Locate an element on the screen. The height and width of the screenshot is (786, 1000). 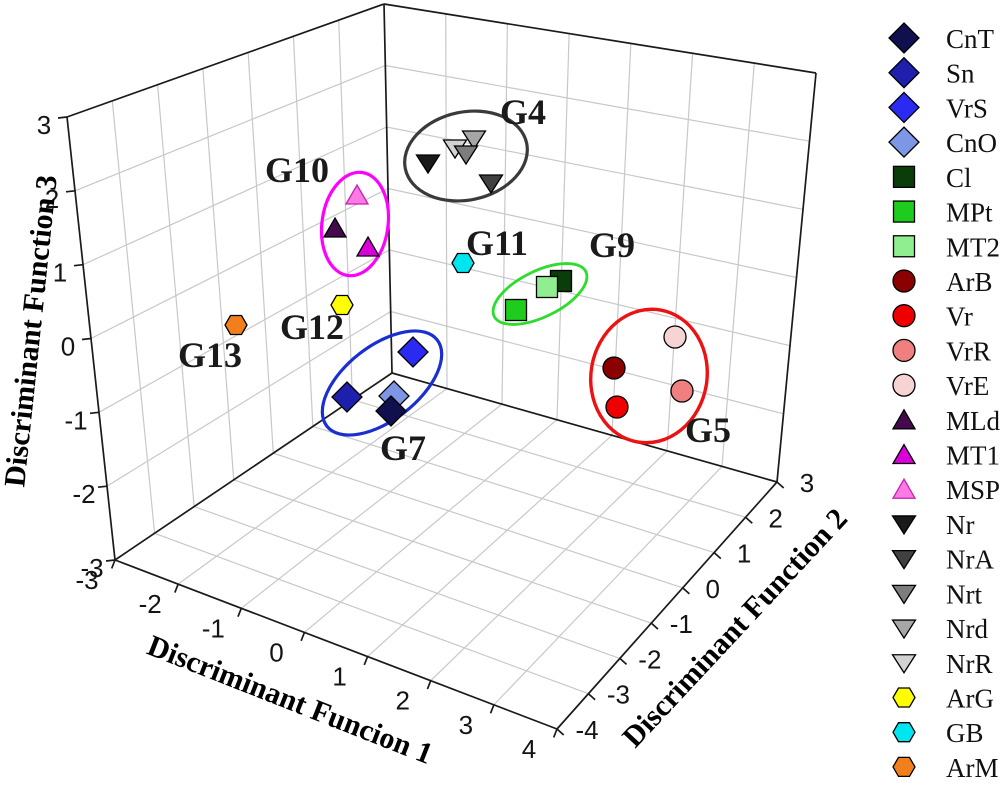
legend-item-Sn: Sn is located at coordinates (931, 72).